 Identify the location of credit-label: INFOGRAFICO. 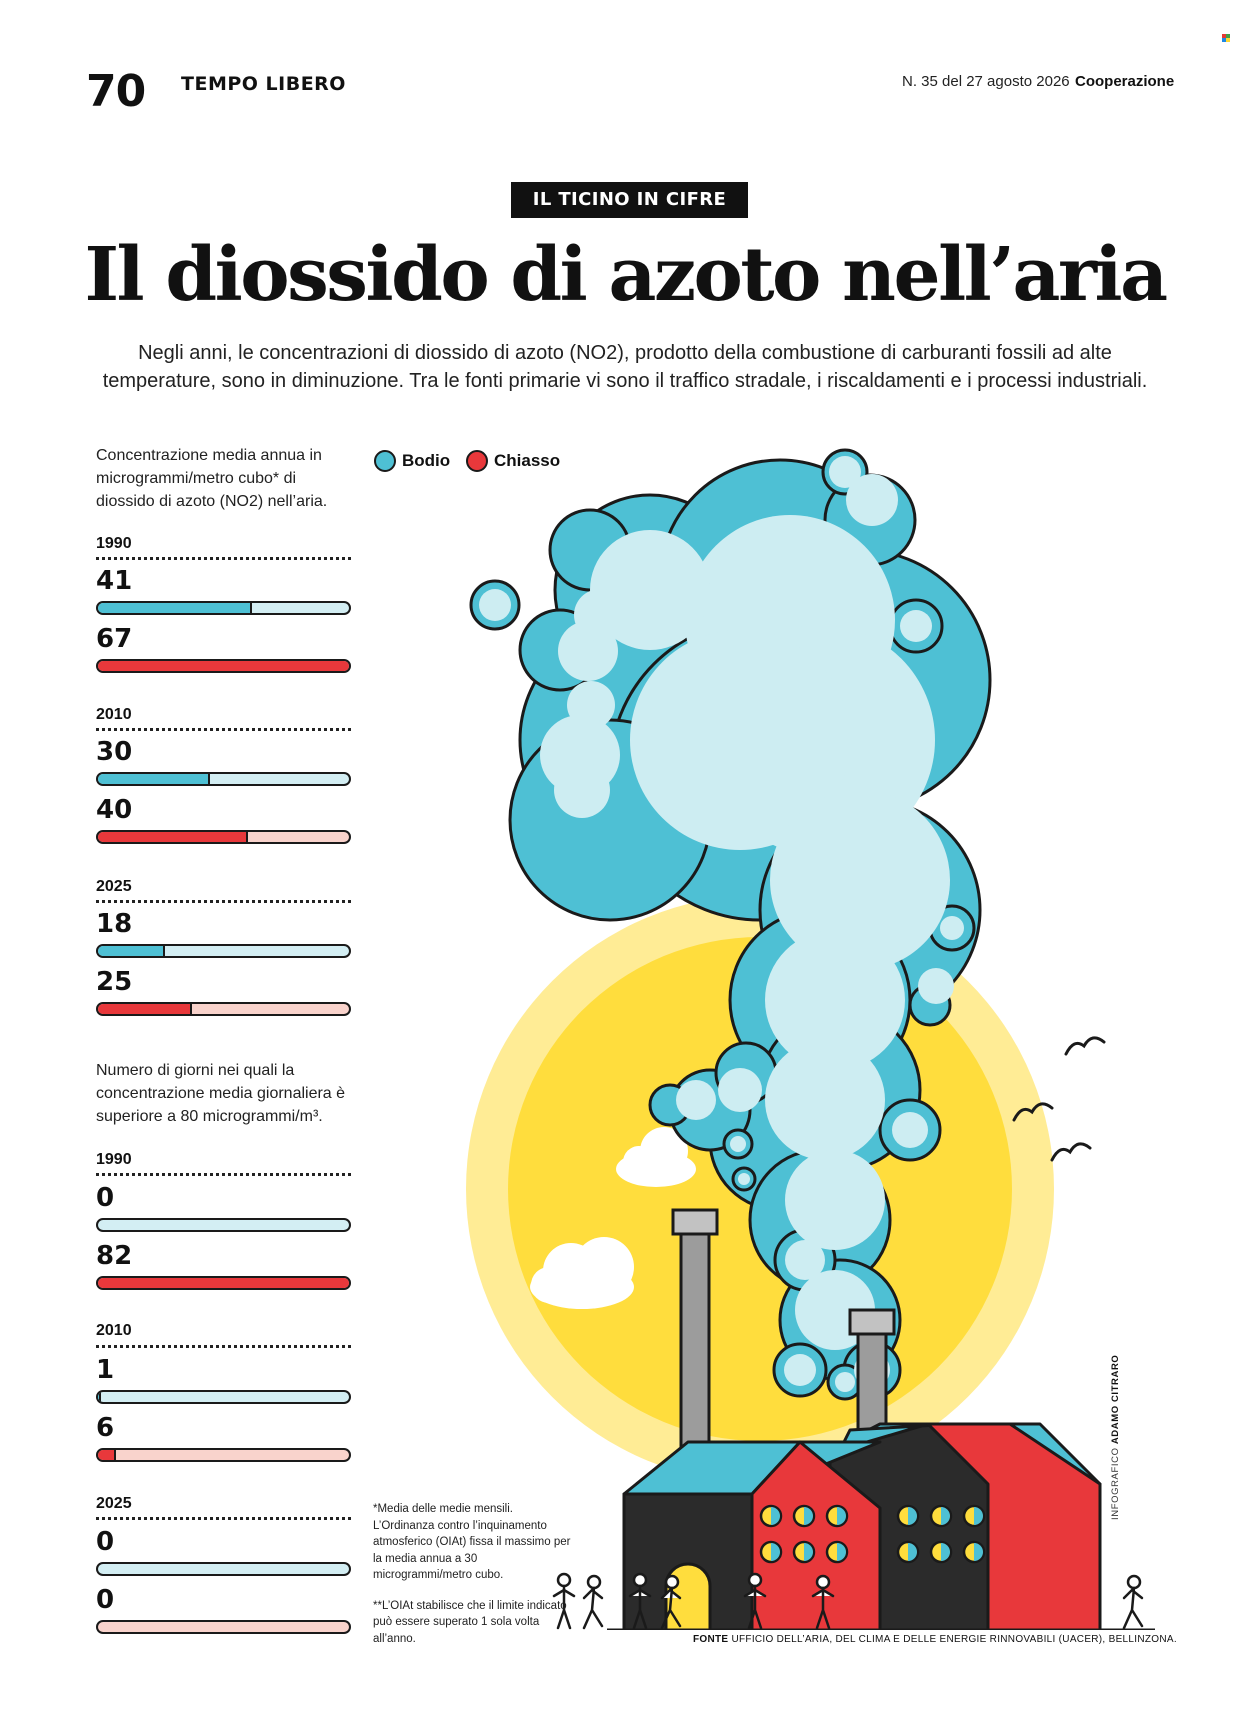
(1115, 1483).